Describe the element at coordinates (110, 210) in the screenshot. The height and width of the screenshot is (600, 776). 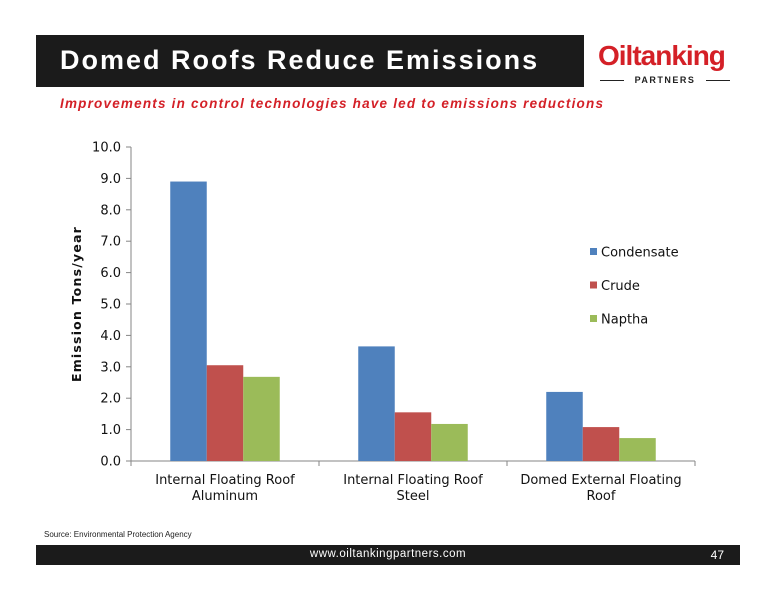
I see `y-tick-label: 8.0` at that location.